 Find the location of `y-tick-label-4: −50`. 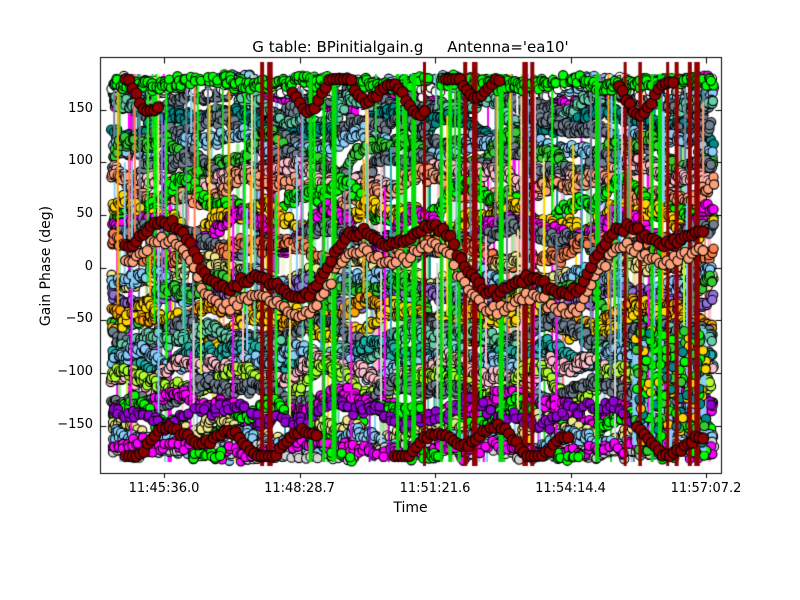

y-tick-label-4: −50 is located at coordinates (79, 319).